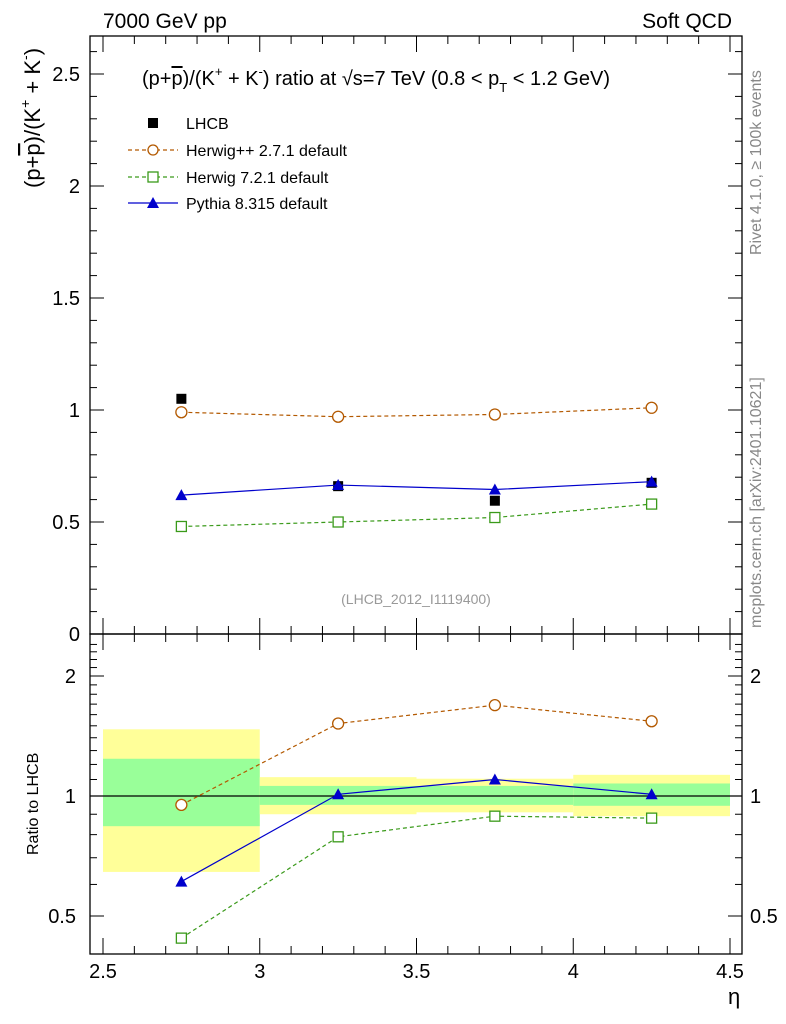 Image resolution: width=786 pixels, height=1024 pixels. Describe the element at coordinates (257, 204) in the screenshot. I see `legend-label-pythia: Pythia 8.315 default` at that location.